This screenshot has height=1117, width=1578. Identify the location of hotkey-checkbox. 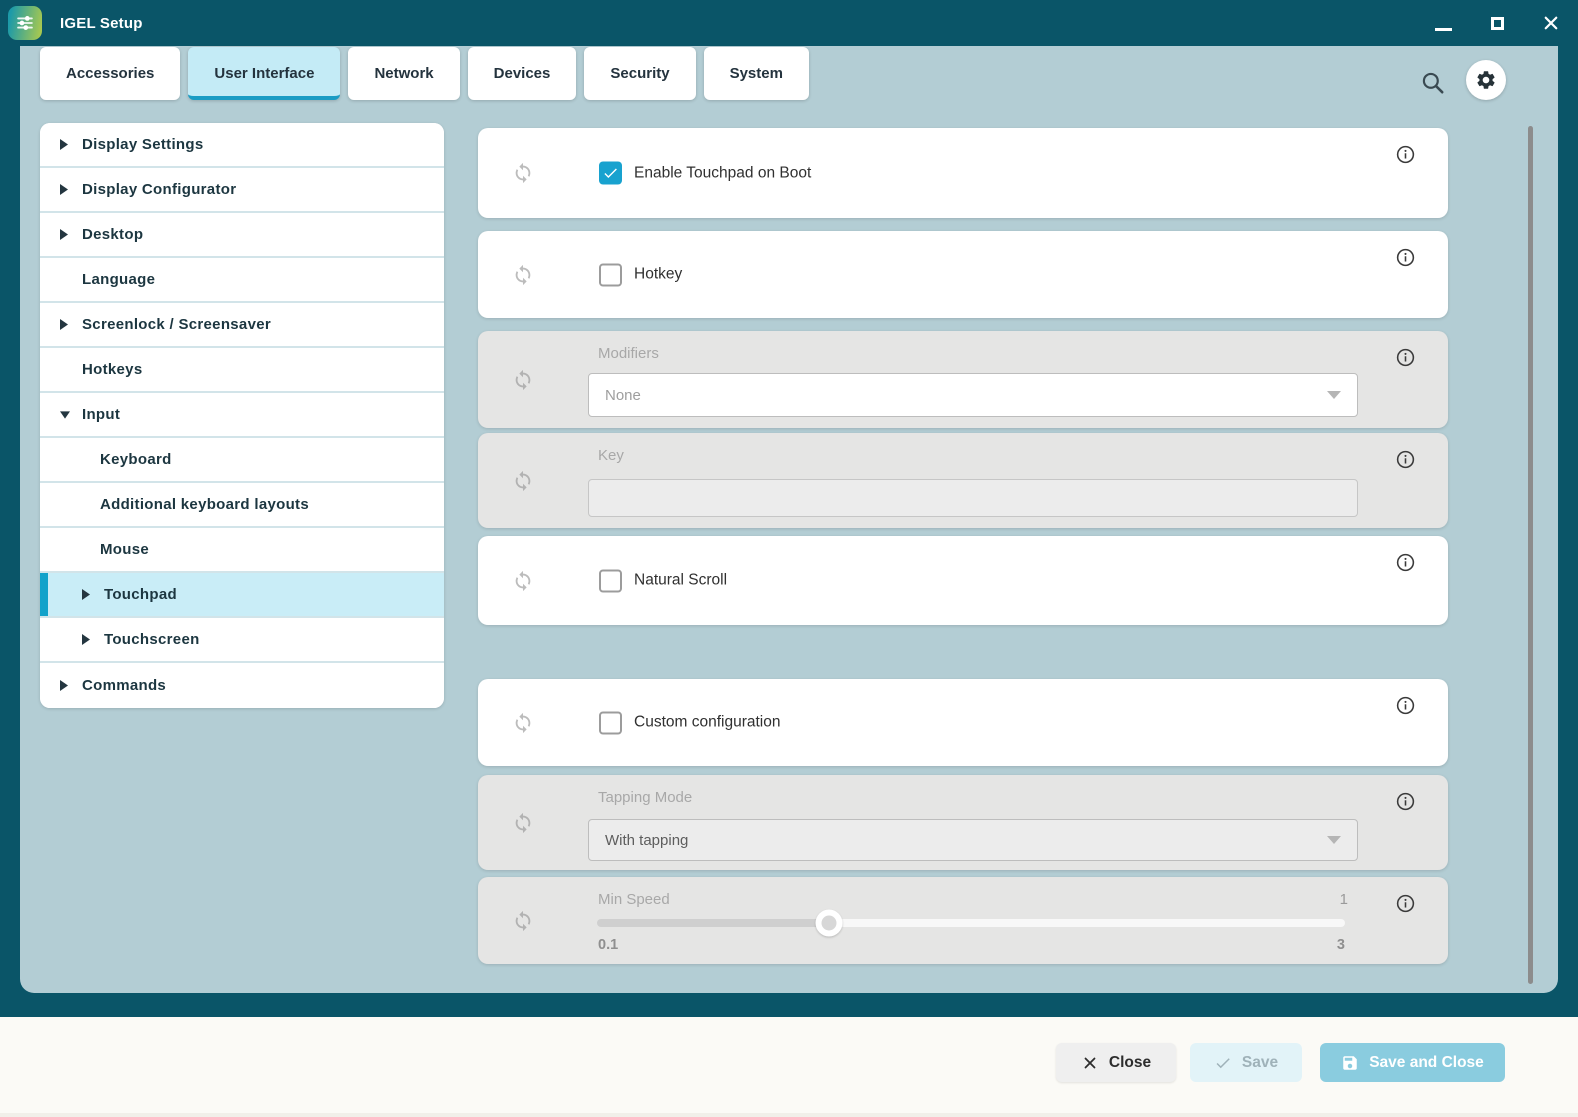
(610, 274).